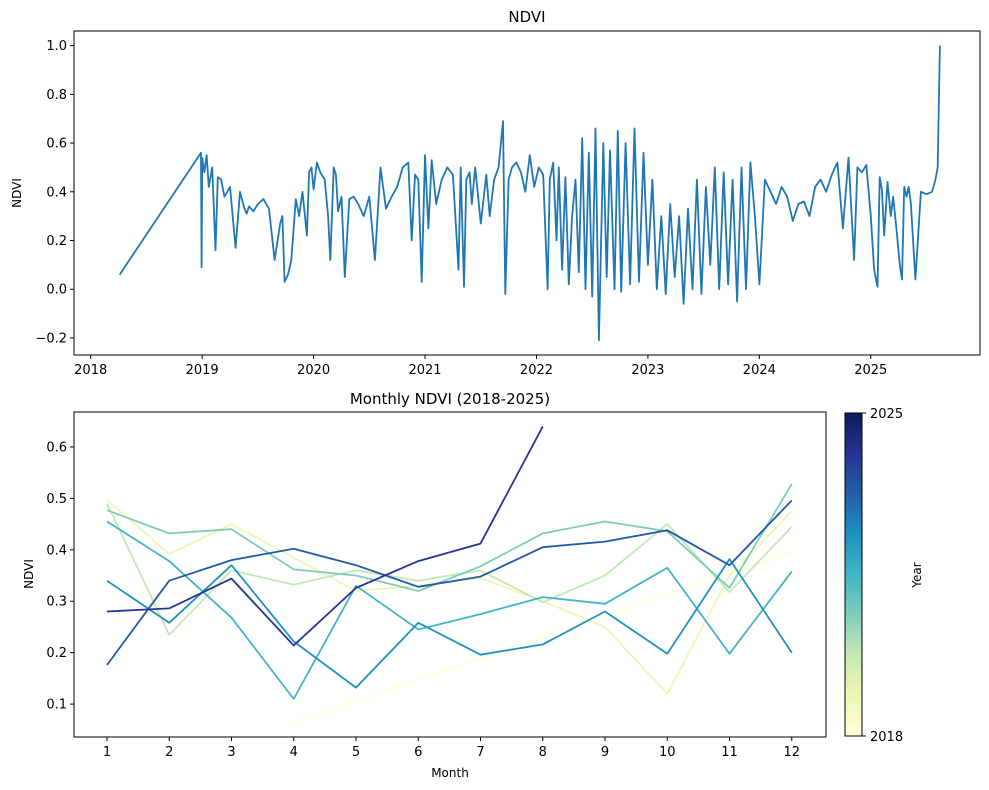 Image resolution: width=989 pixels, height=790 pixels. What do you see at coordinates (51, 338) in the screenshot?
I see `top-y-tick-label: −0.2` at bounding box center [51, 338].